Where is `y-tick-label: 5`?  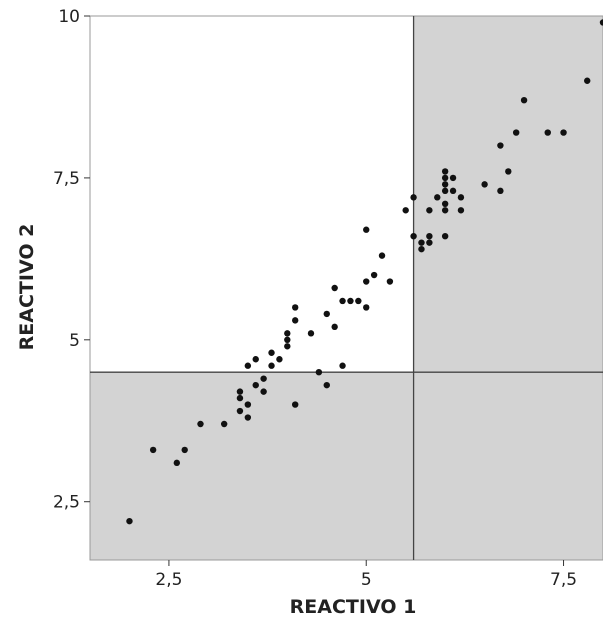
y-tick-label: 5 is located at coordinates (74, 341).